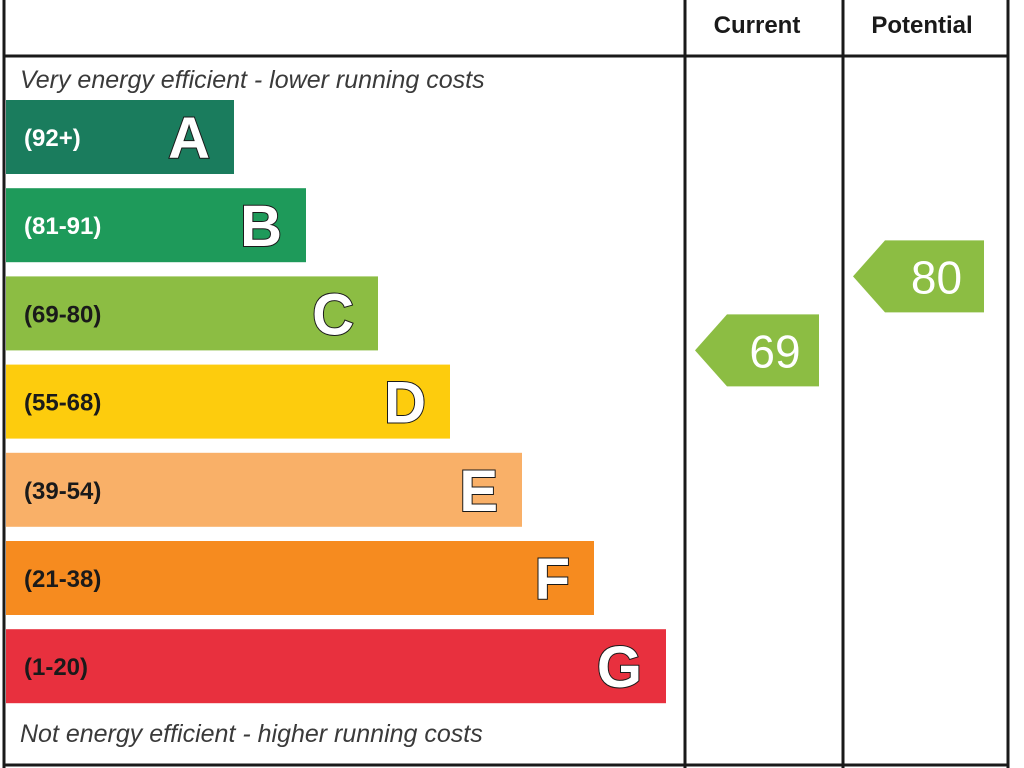  Describe the element at coordinates (52, 138) in the screenshot. I see `band-a-range: (92+)` at that location.